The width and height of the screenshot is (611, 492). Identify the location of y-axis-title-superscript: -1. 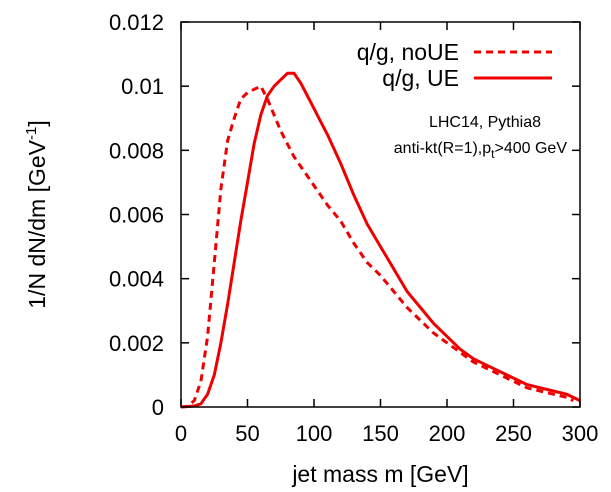
(31, 133).